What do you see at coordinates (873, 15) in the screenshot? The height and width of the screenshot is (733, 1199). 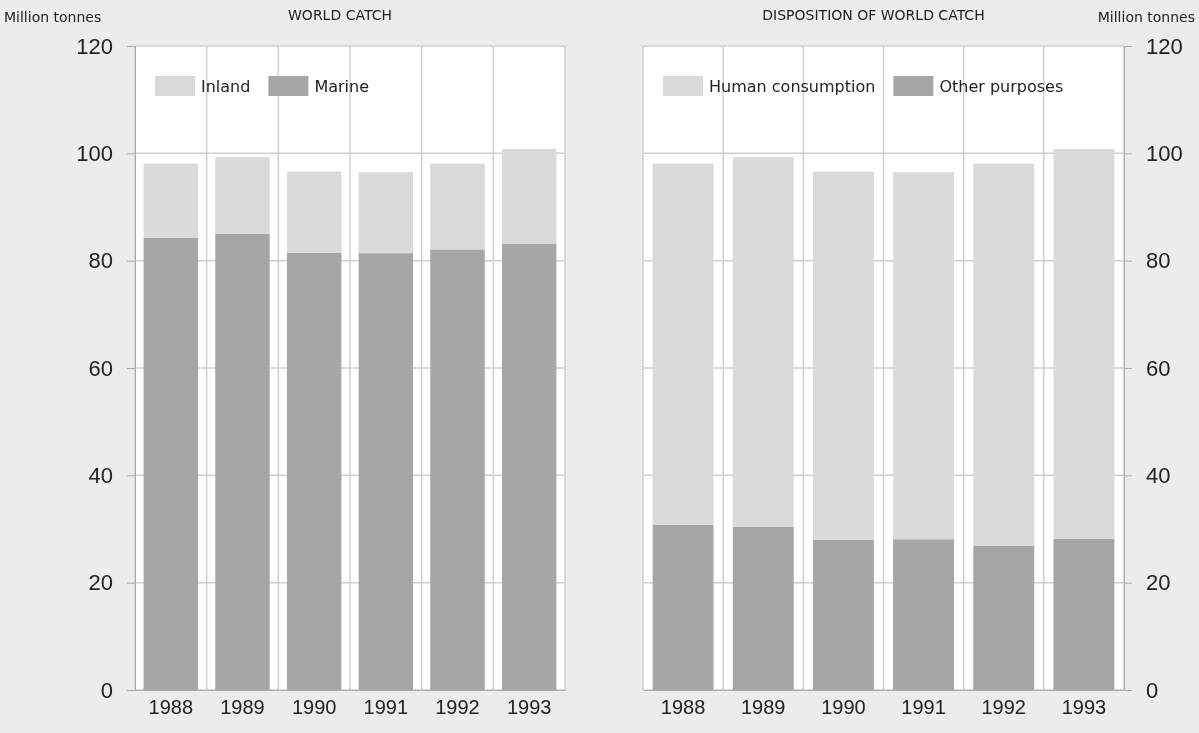 I see `chart-title: DISPOSITION OF WORLD CATCH` at bounding box center [873, 15].